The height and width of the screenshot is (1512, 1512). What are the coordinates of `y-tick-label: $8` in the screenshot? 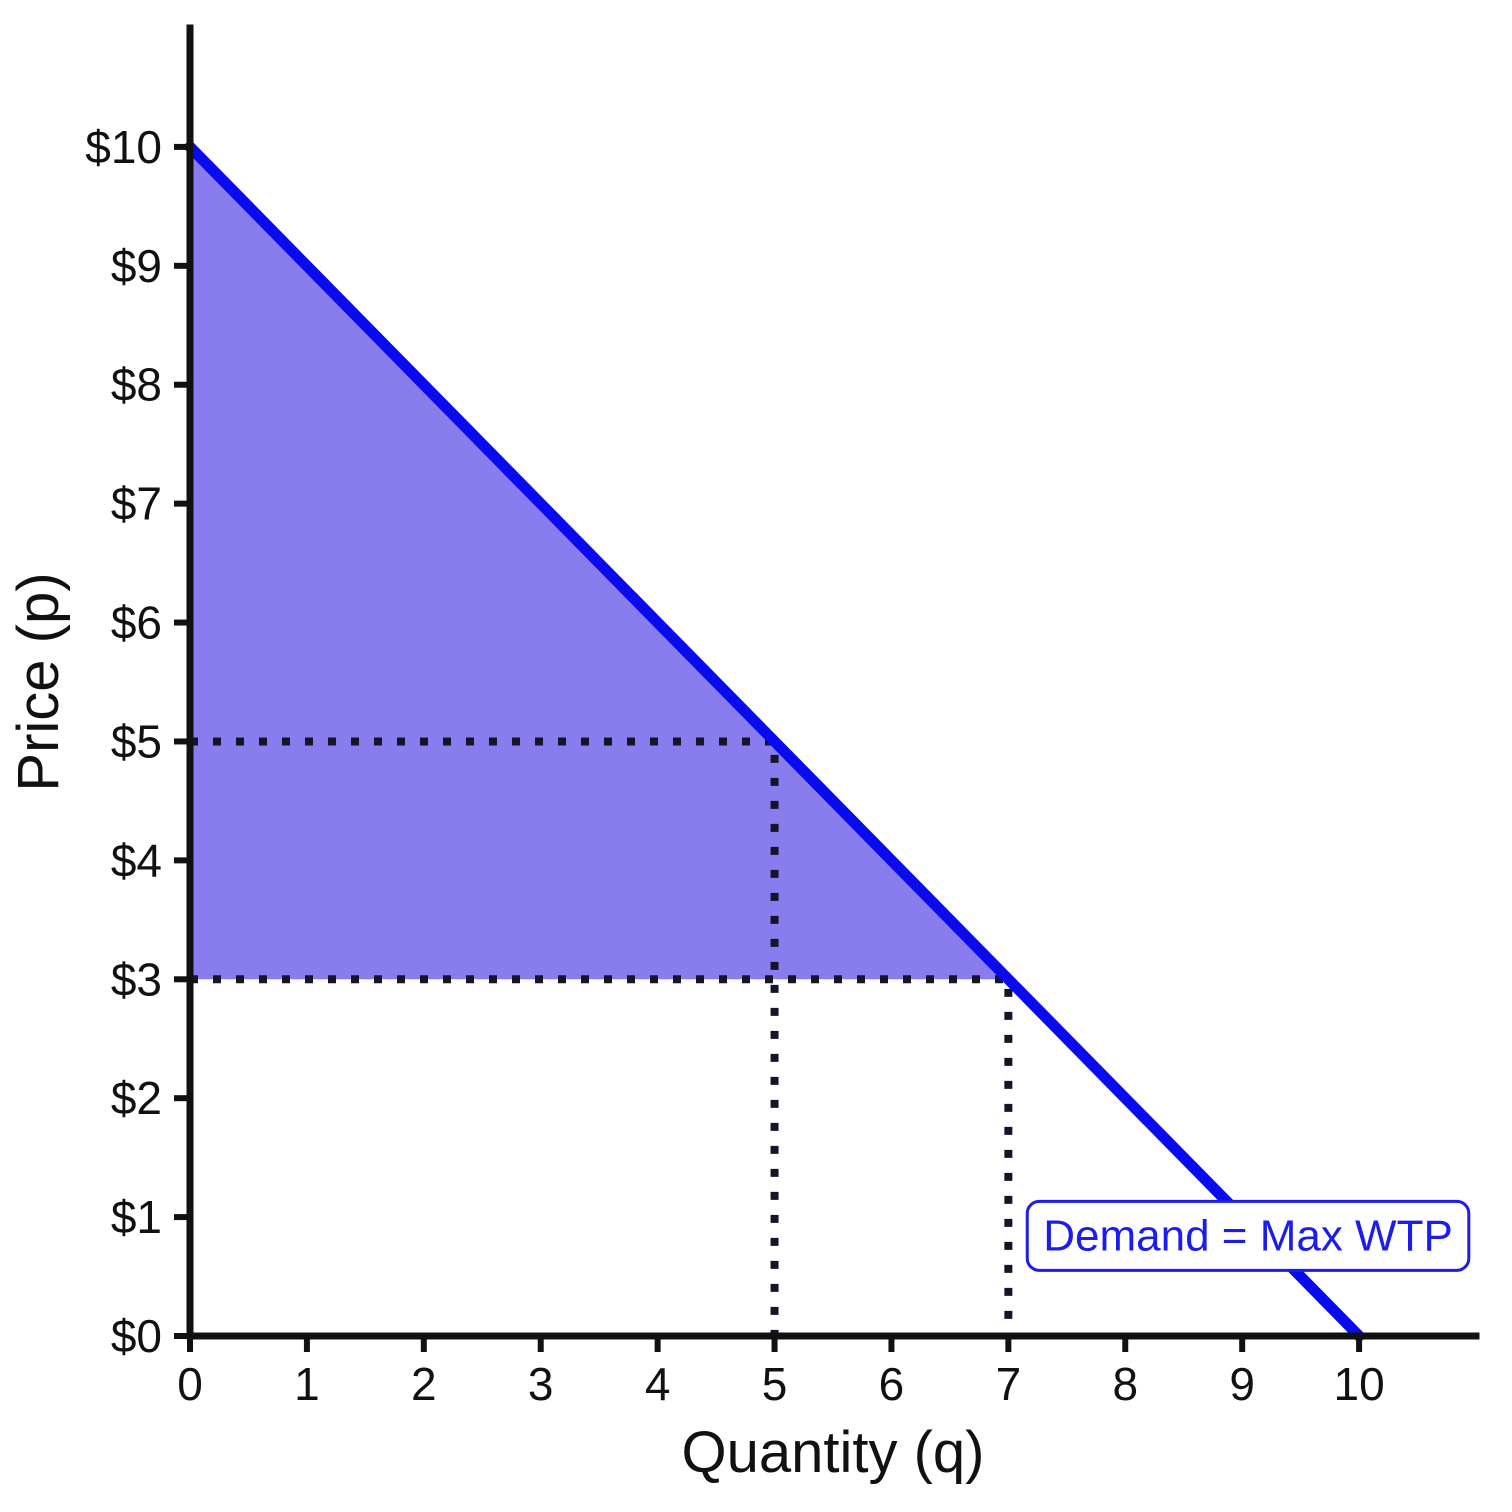 It's located at (136, 385).